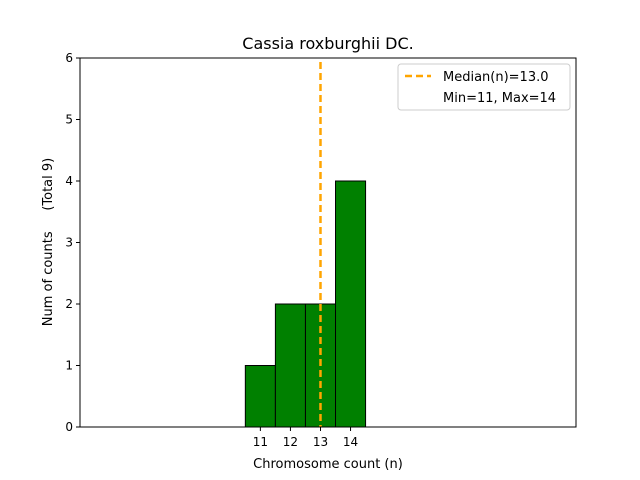  I want to click on y-tick-label: 2, so click(69, 304).